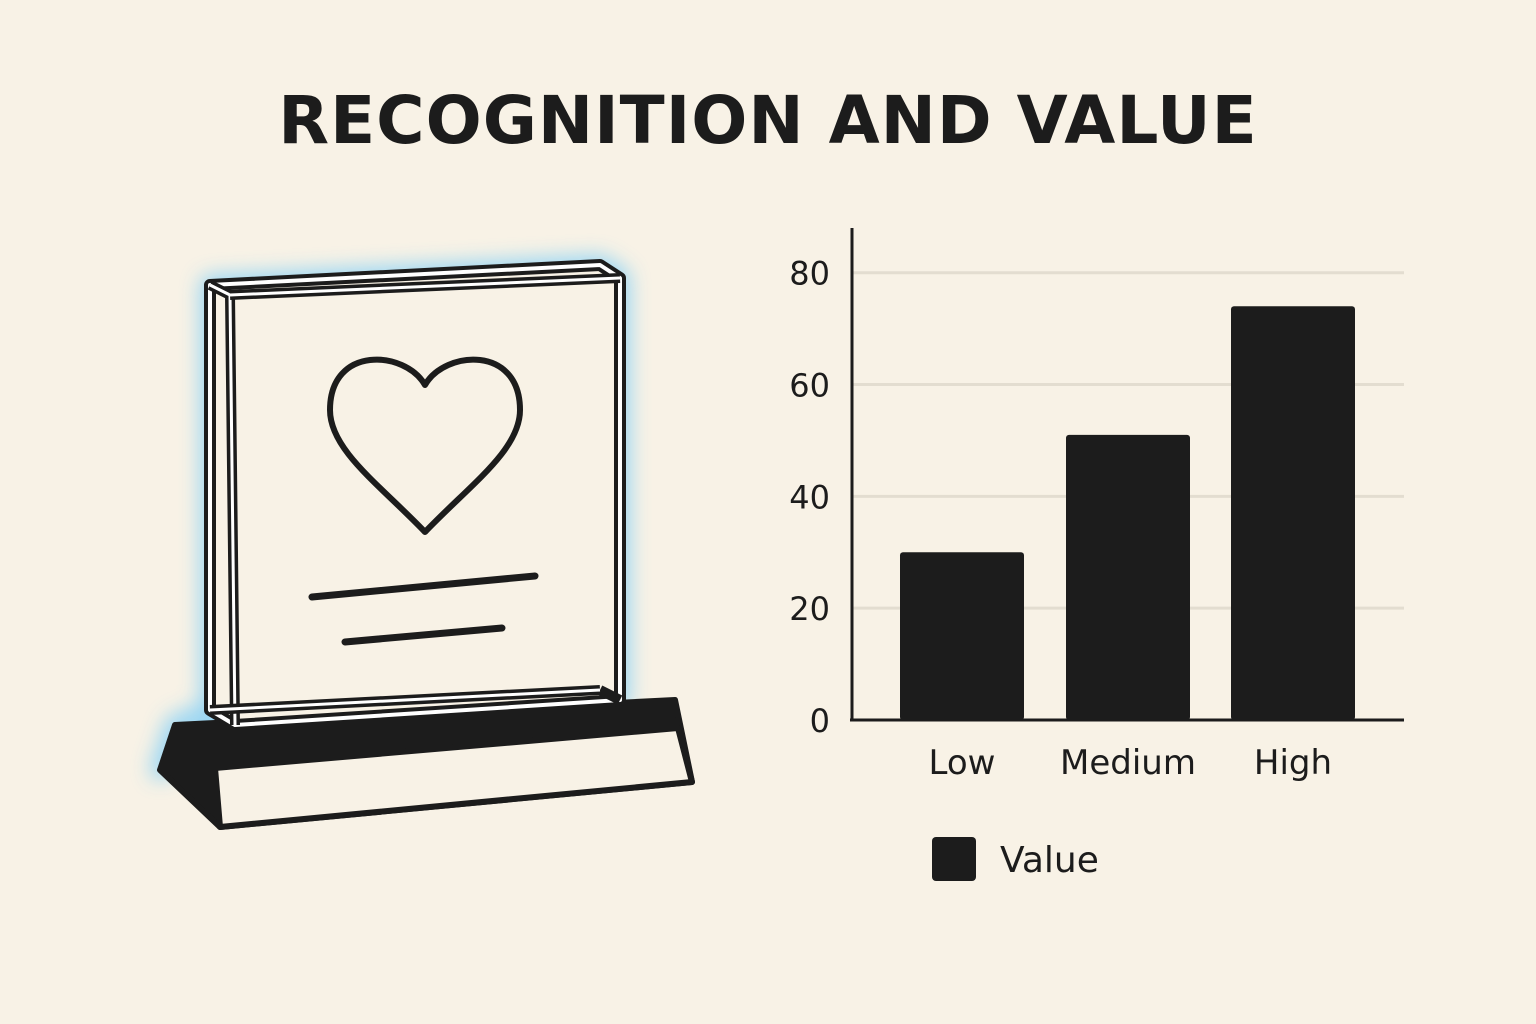 This screenshot has width=1536, height=1024. I want to click on y-tick-labels: 0 20 40 60 80, so click(809, 497).